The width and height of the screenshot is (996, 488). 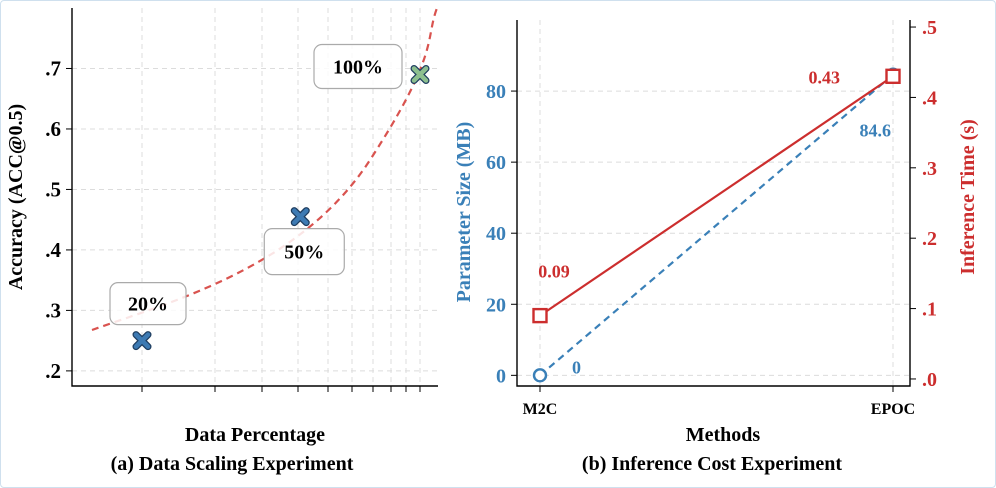 What do you see at coordinates (929, 98) in the screenshot?
I see `panel-b-right-tick-label: .4` at bounding box center [929, 98].